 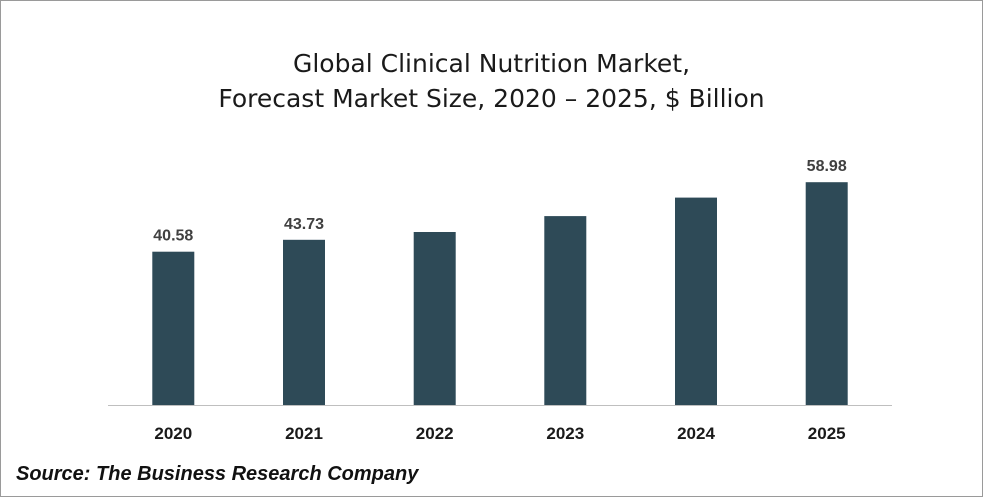 What do you see at coordinates (434, 318) in the screenshot?
I see `bar-2022` at bounding box center [434, 318].